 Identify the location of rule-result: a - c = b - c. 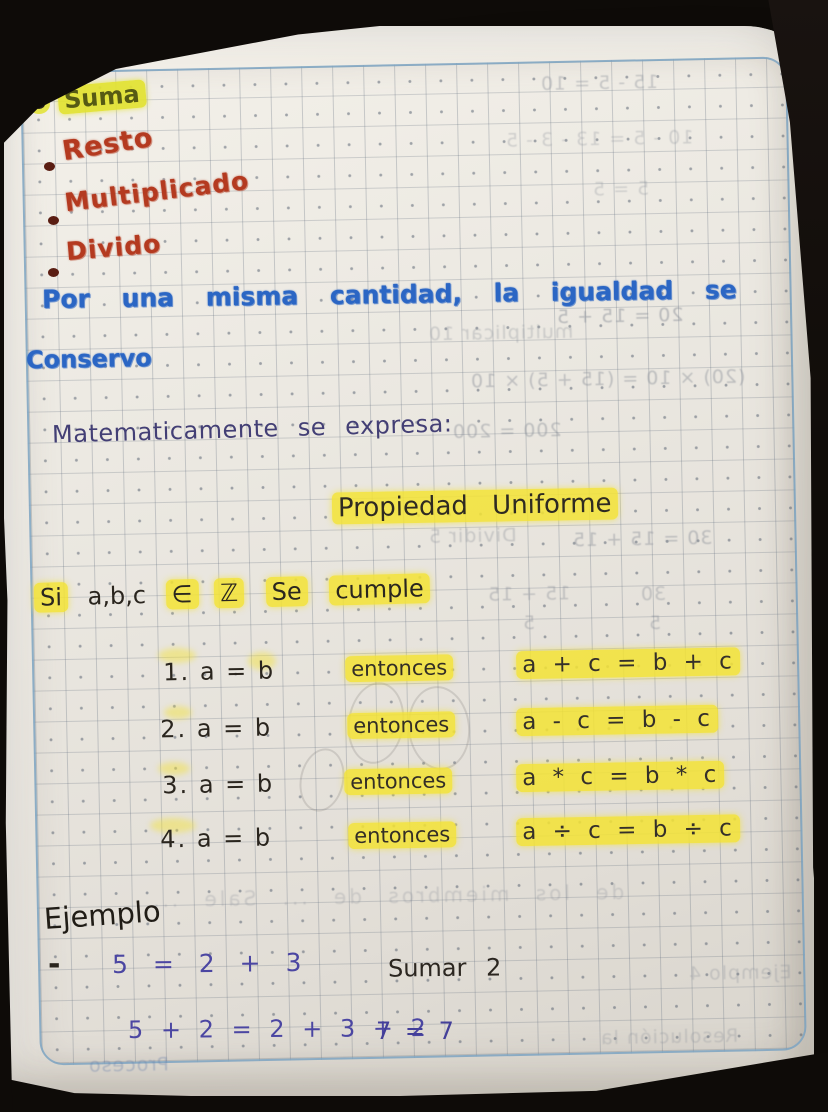
(617, 720).